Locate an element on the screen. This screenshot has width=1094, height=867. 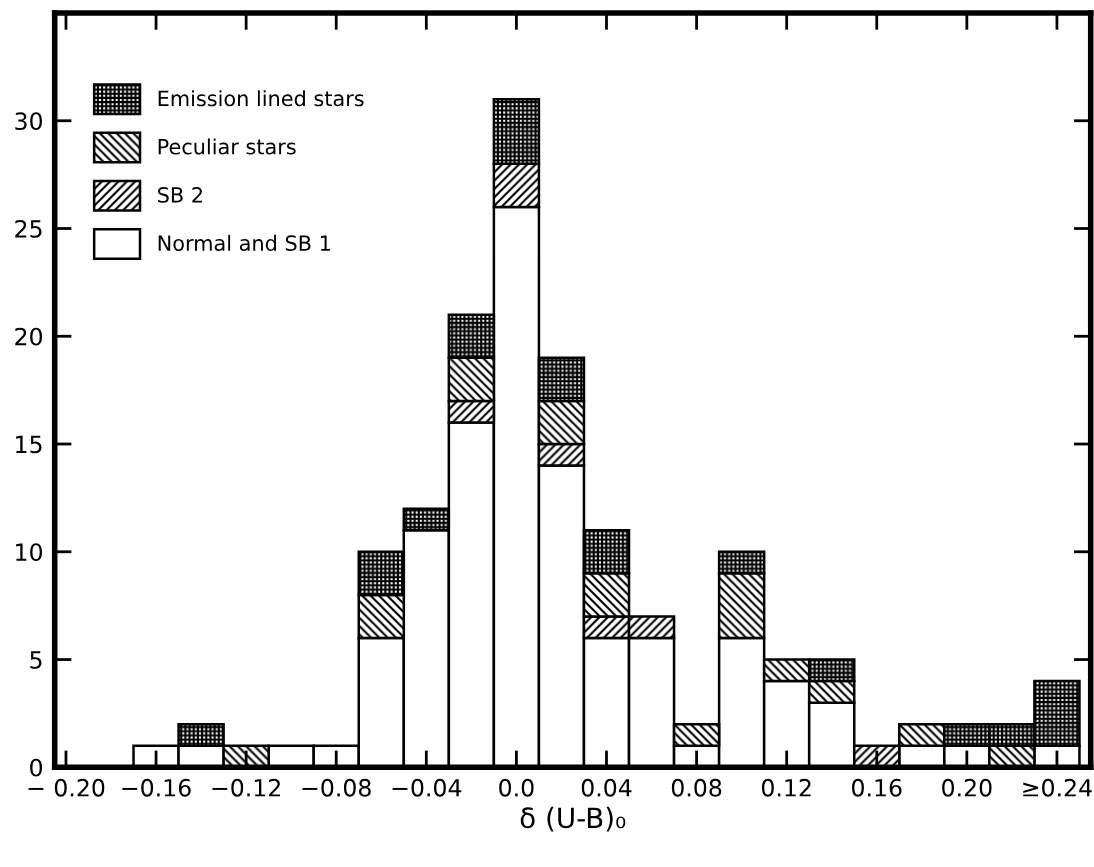
x-tick-label: 0.04 is located at coordinates (606, 787).